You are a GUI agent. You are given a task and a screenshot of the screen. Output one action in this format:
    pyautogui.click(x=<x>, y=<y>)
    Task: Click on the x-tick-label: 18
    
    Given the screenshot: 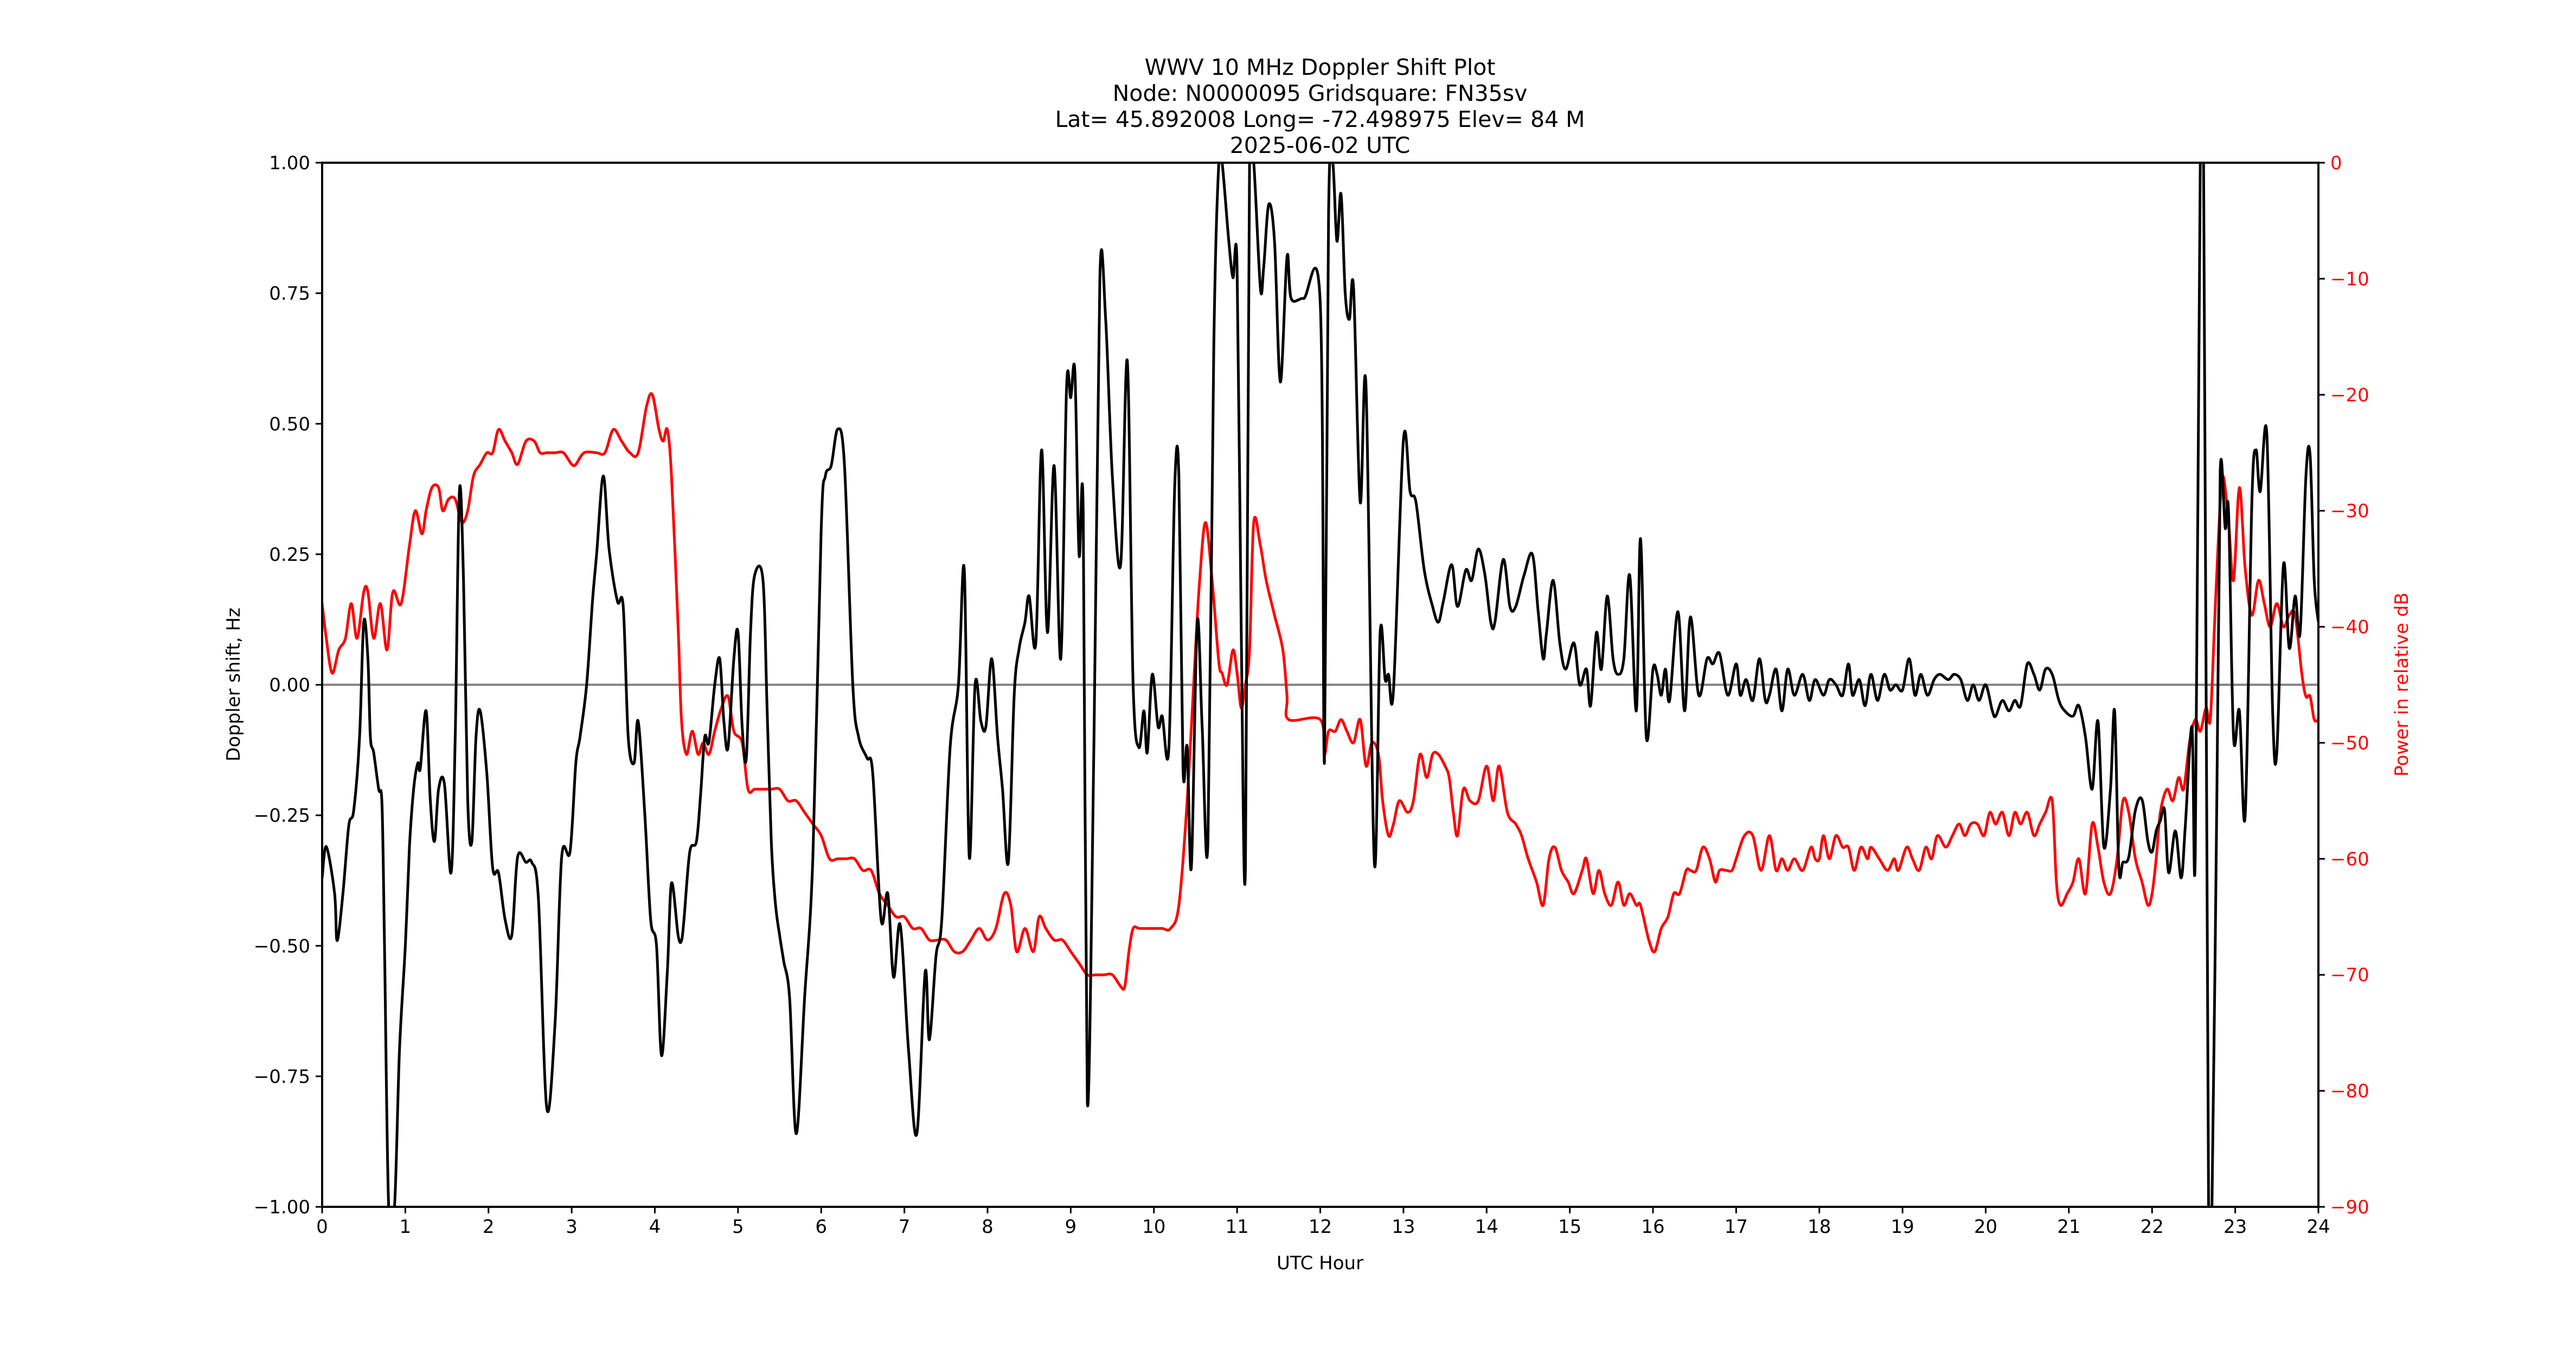 What is the action you would take?
    pyautogui.click(x=1819, y=1227)
    